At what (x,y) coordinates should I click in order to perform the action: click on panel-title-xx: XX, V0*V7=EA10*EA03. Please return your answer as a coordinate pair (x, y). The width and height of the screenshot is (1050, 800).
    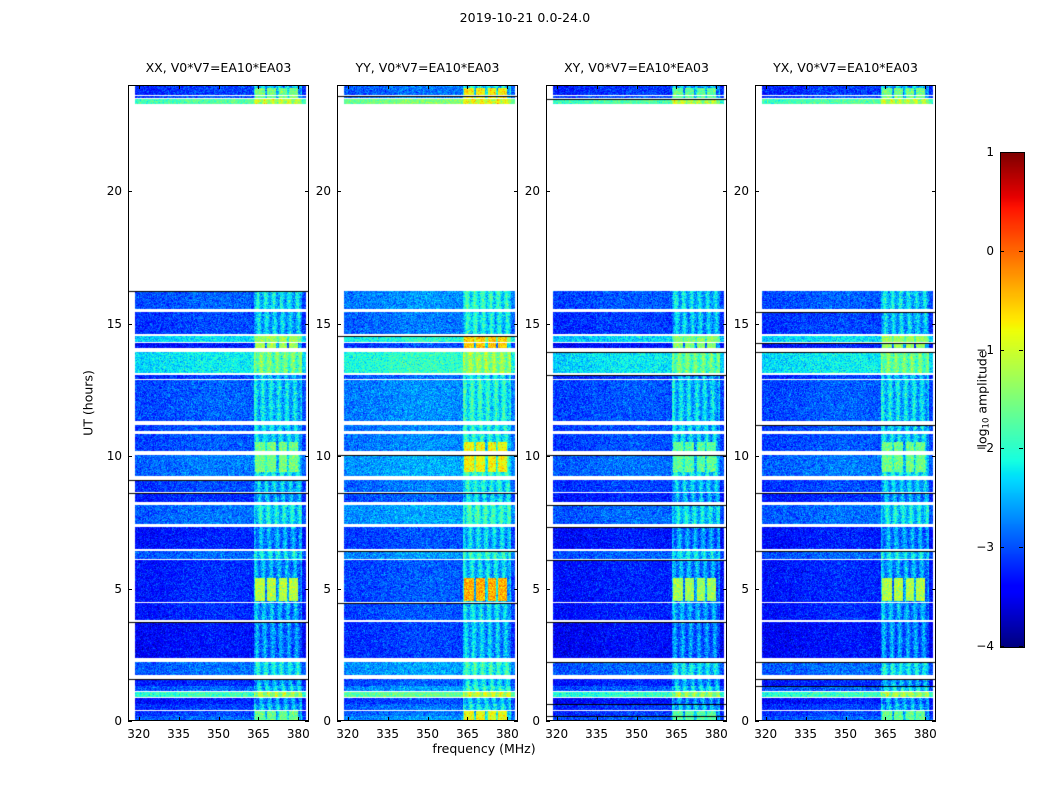
    Looking at the image, I should click on (218, 67).